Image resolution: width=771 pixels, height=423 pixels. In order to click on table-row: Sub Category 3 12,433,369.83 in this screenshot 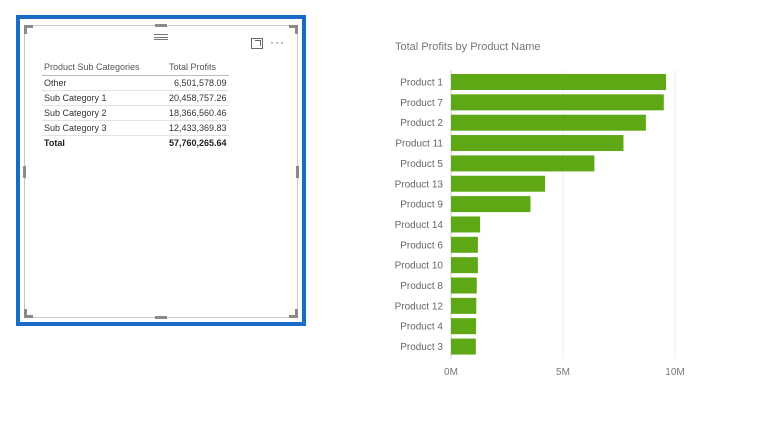, I will do `click(135, 128)`.